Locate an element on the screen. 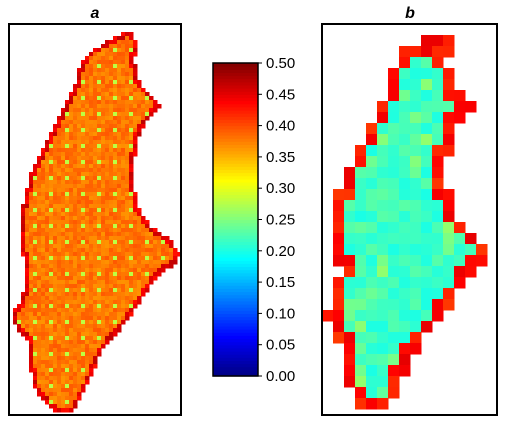 Image resolution: width=505 pixels, height=423 pixels. panel-a-cell-1956 is located at coordinates (55, 342).